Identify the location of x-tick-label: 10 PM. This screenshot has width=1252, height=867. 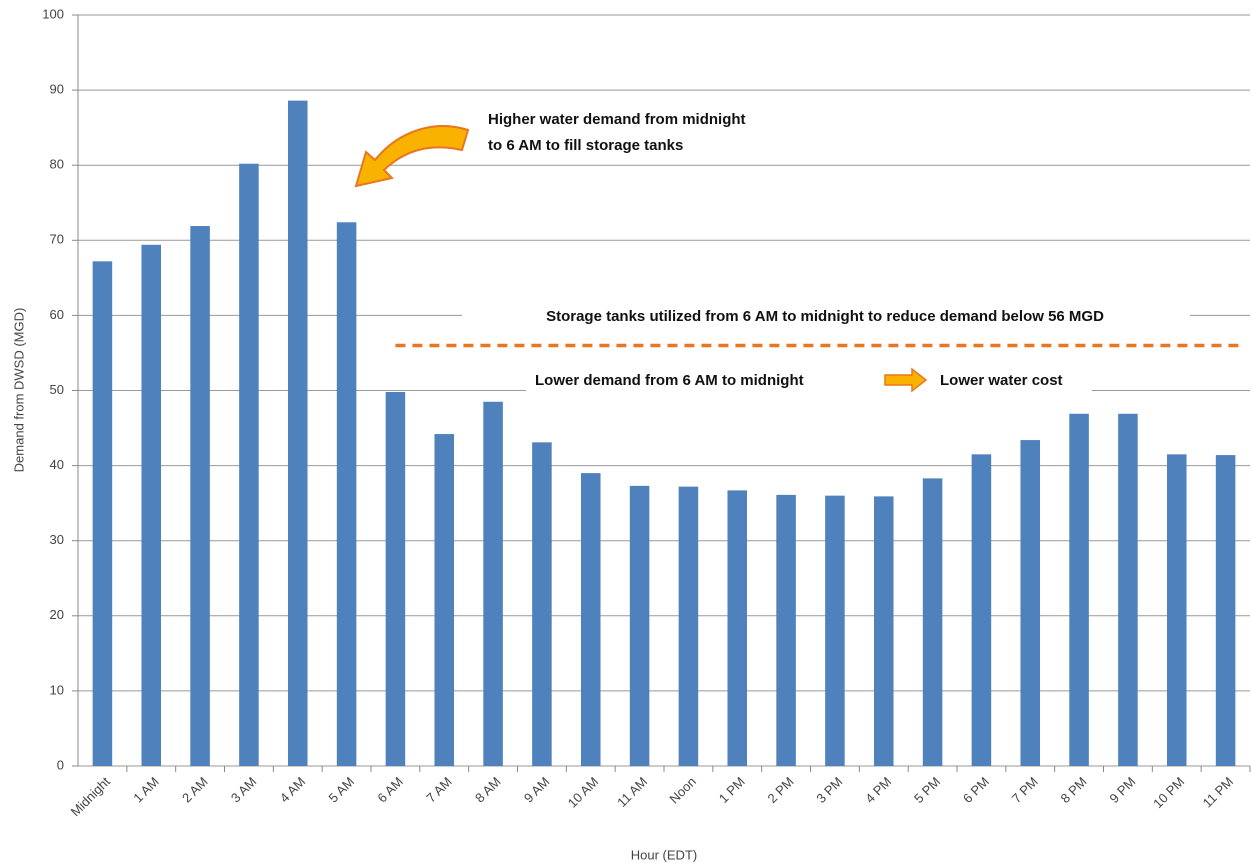
(1168, 792).